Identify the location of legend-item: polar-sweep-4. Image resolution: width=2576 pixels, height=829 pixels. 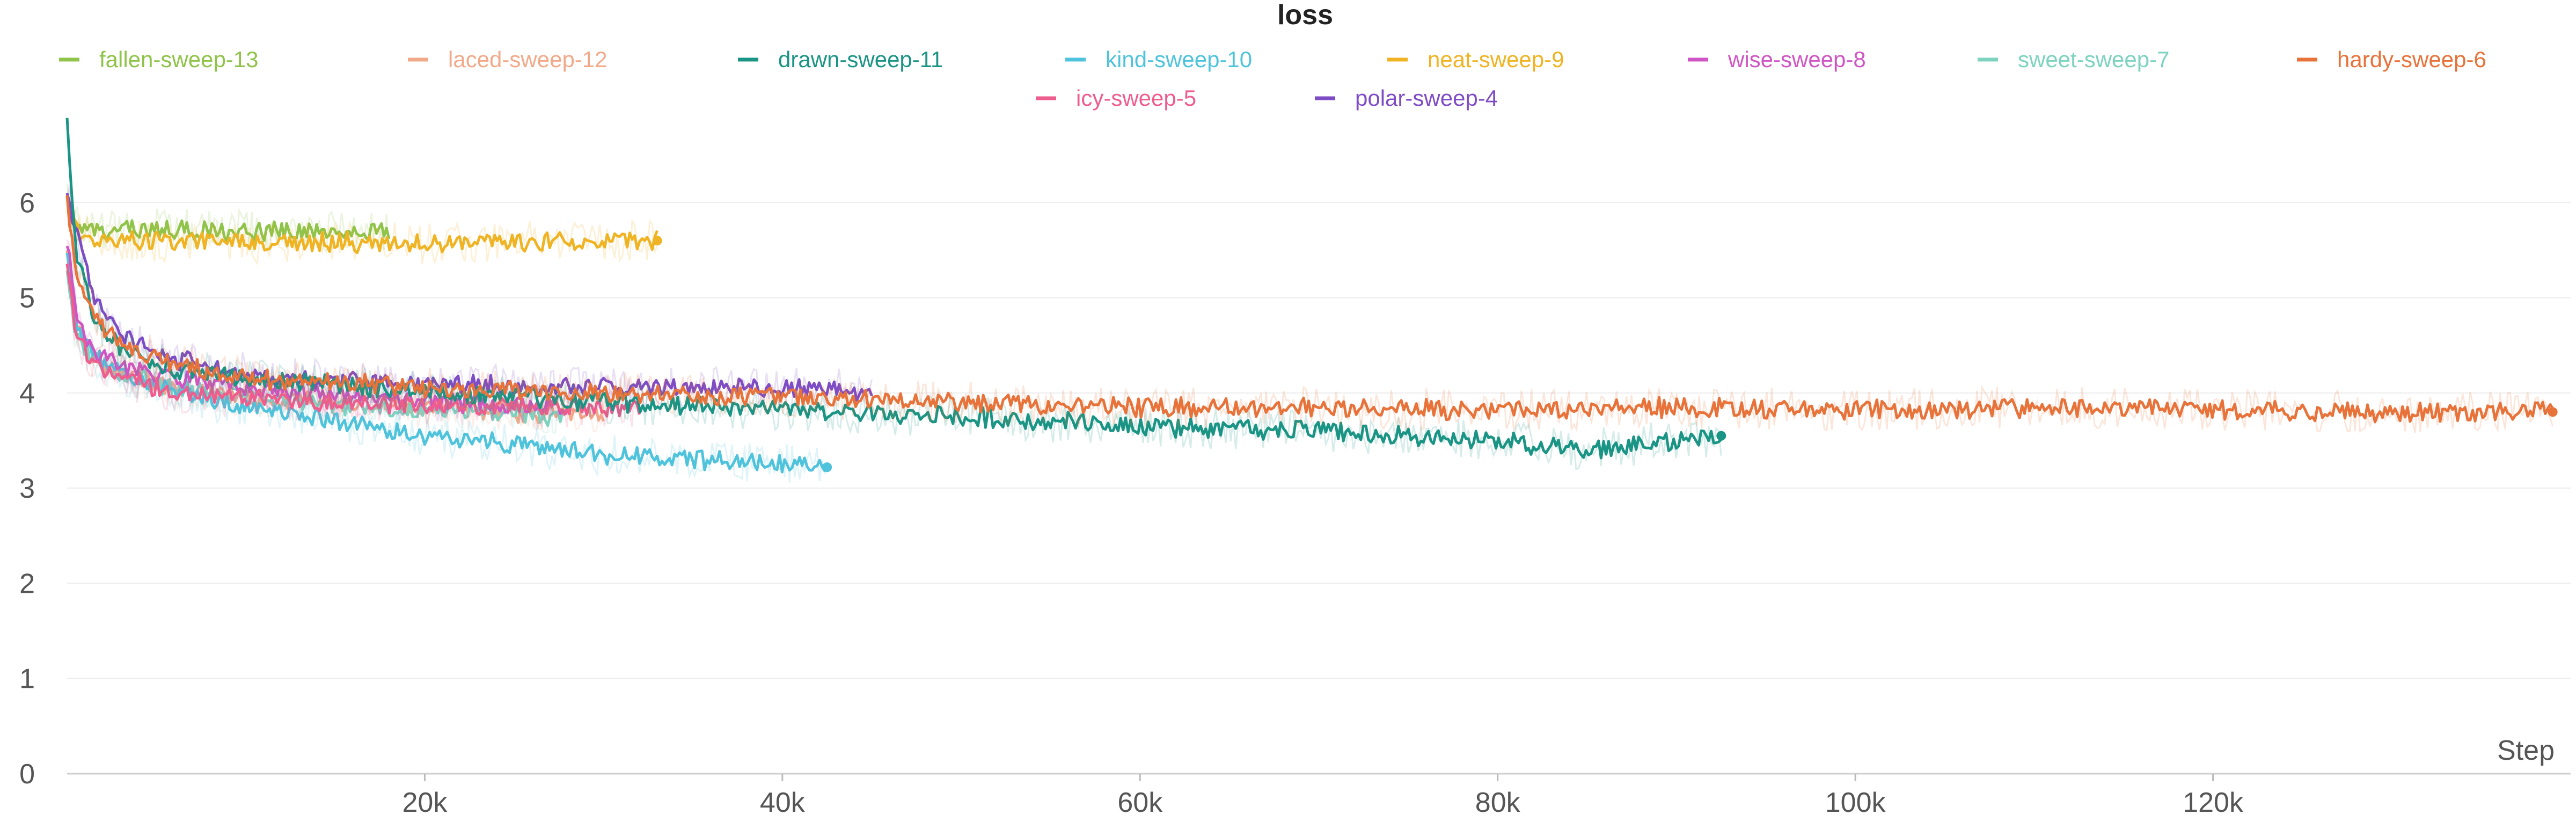
(1406, 98).